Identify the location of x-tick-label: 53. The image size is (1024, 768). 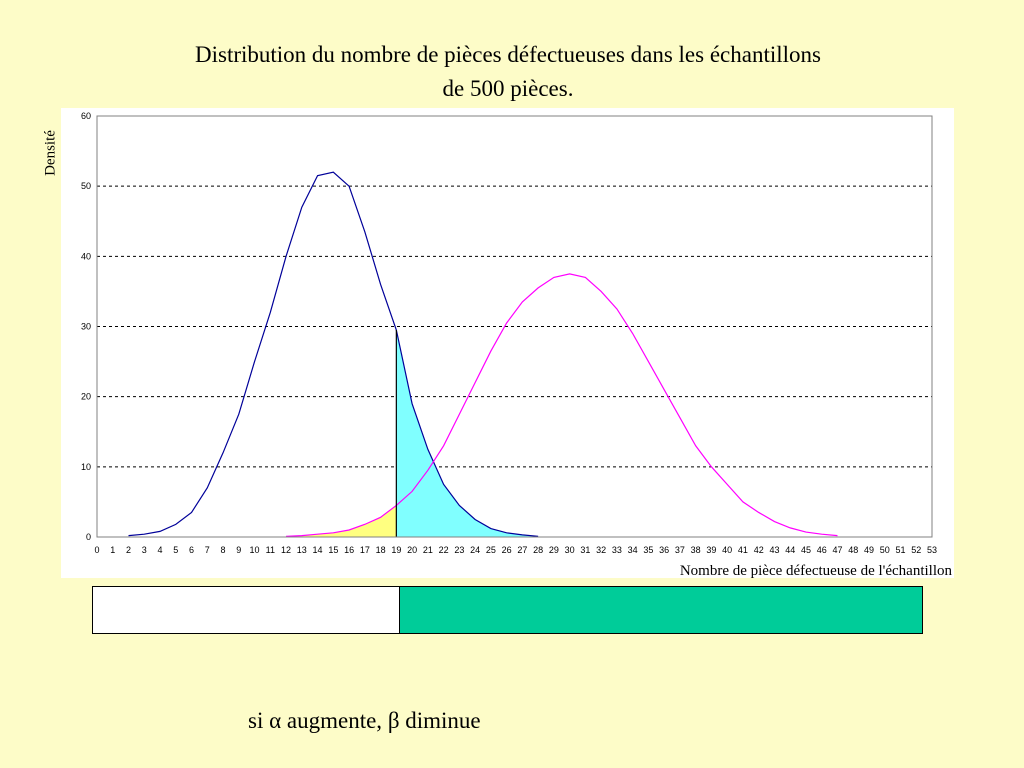
(932, 550).